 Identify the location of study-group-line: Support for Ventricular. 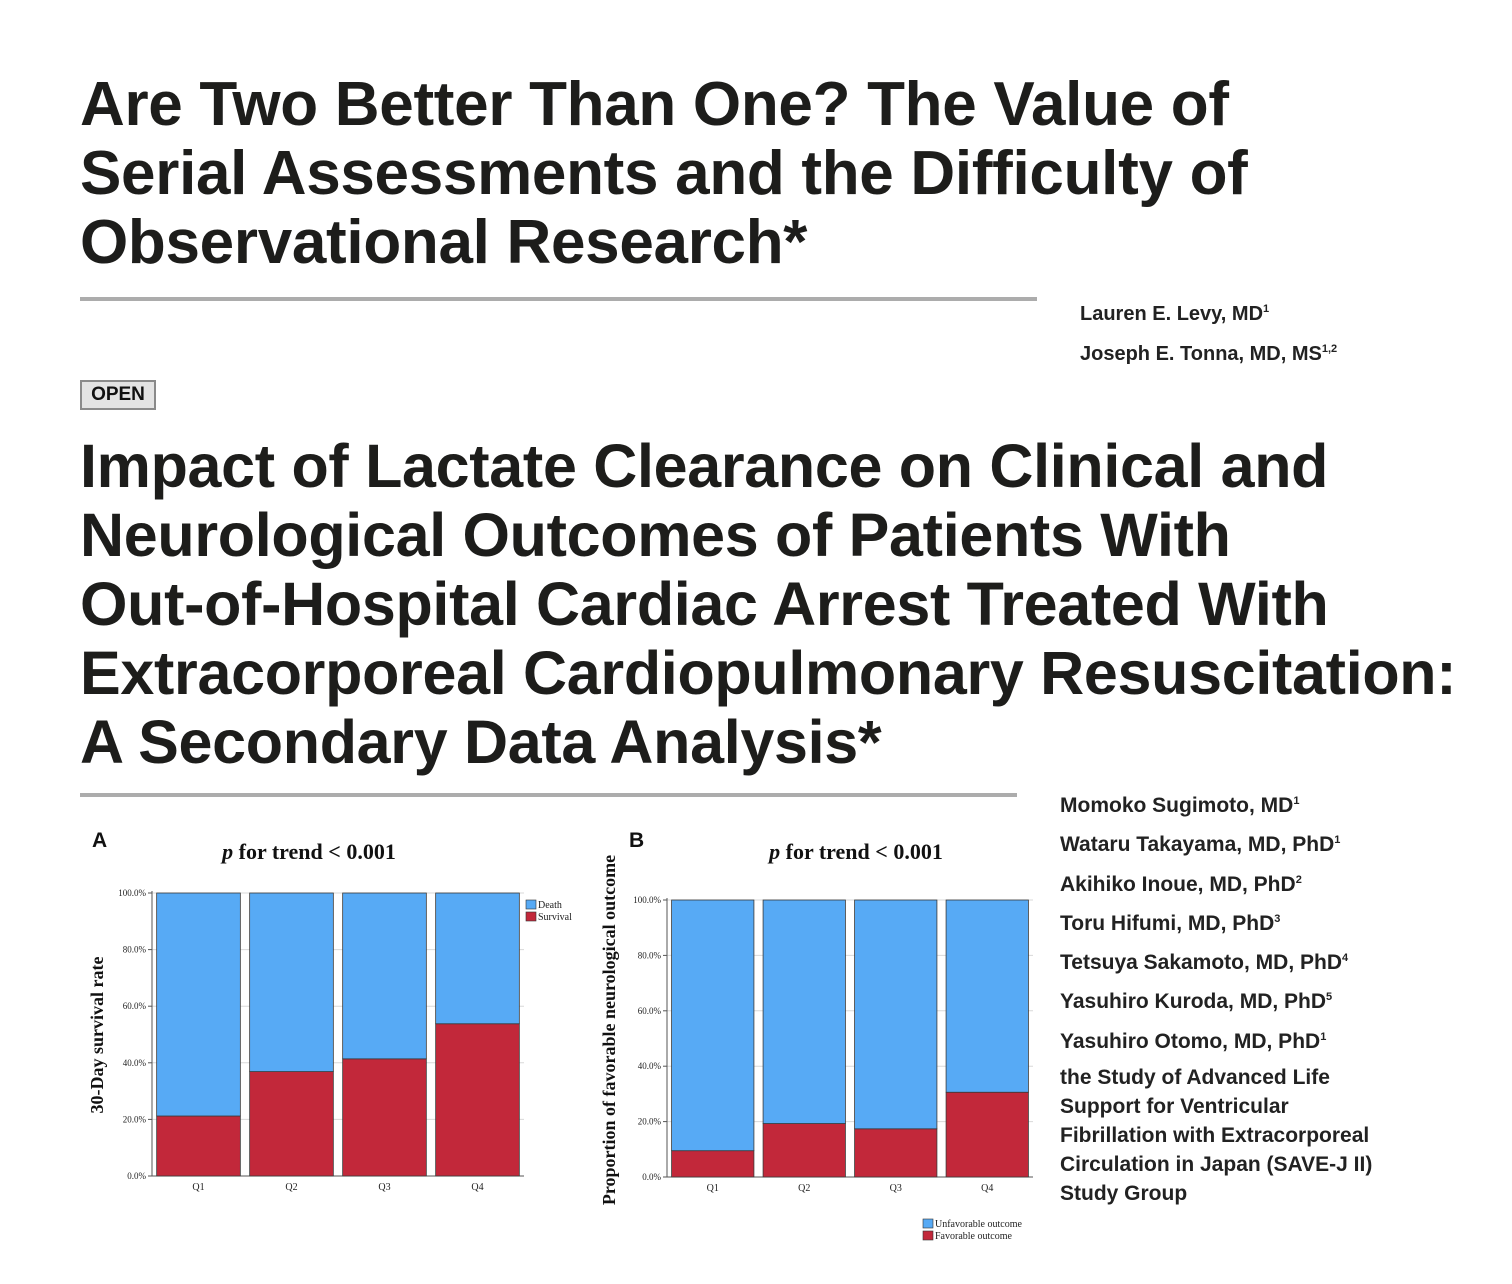
(1174, 1107).